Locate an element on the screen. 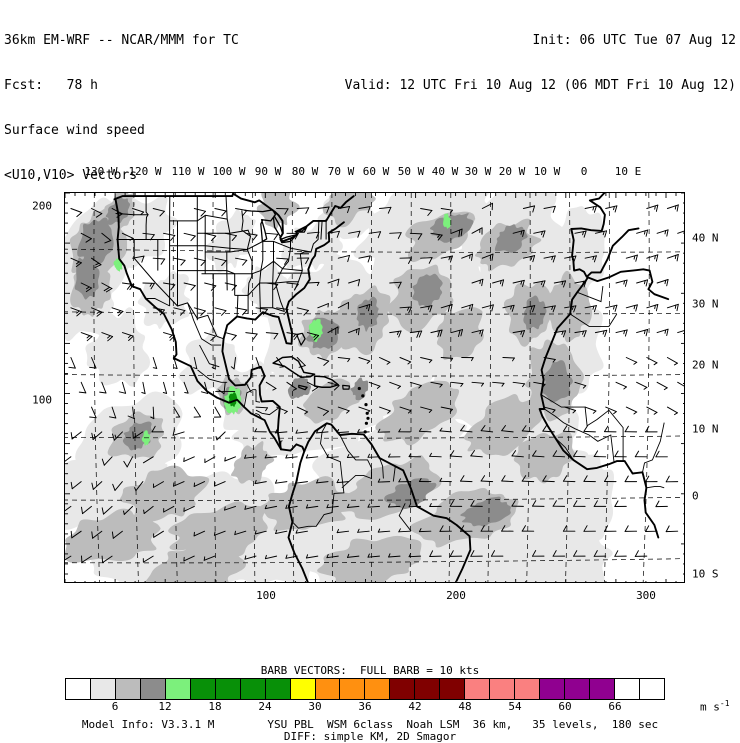 This screenshot has width=740, height=743. grid-y-tick-label: 200 is located at coordinates (42, 206).